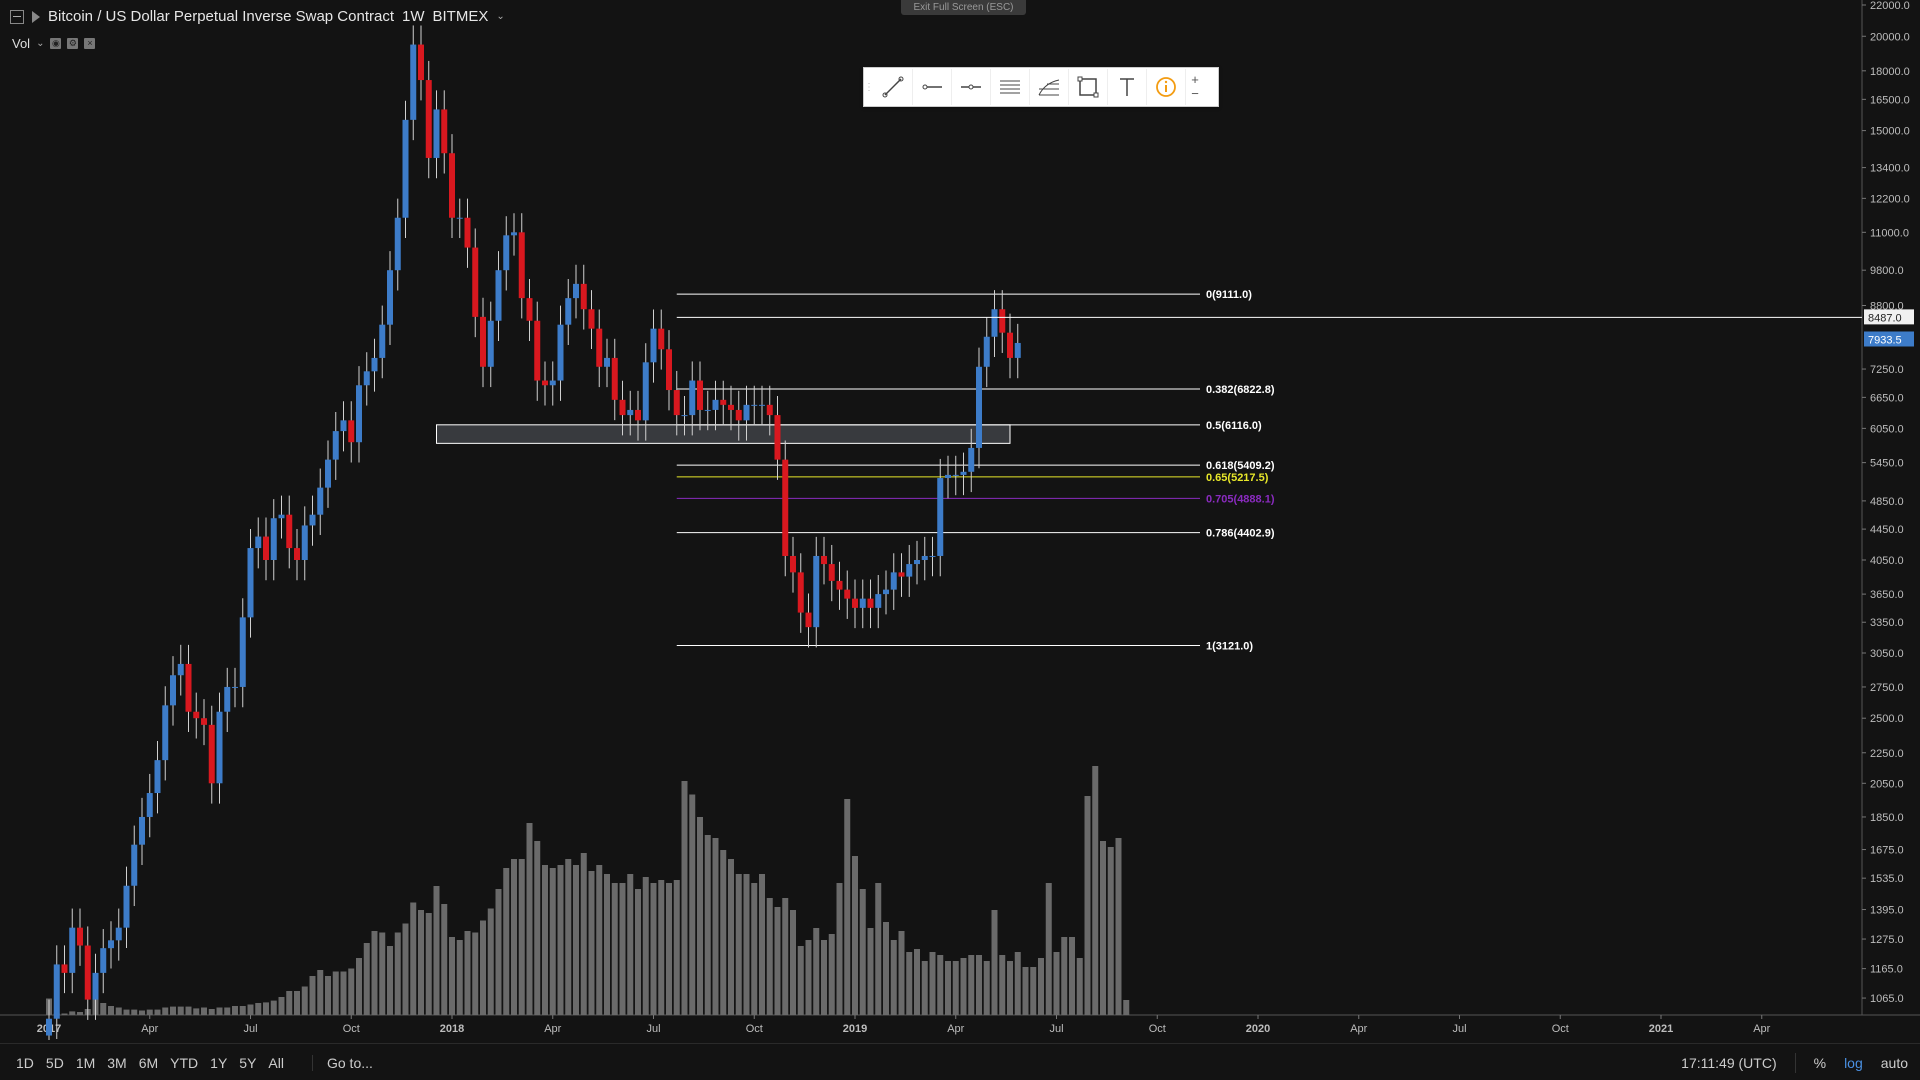  I want to click on parallel-channel-button, so click(1010, 87).